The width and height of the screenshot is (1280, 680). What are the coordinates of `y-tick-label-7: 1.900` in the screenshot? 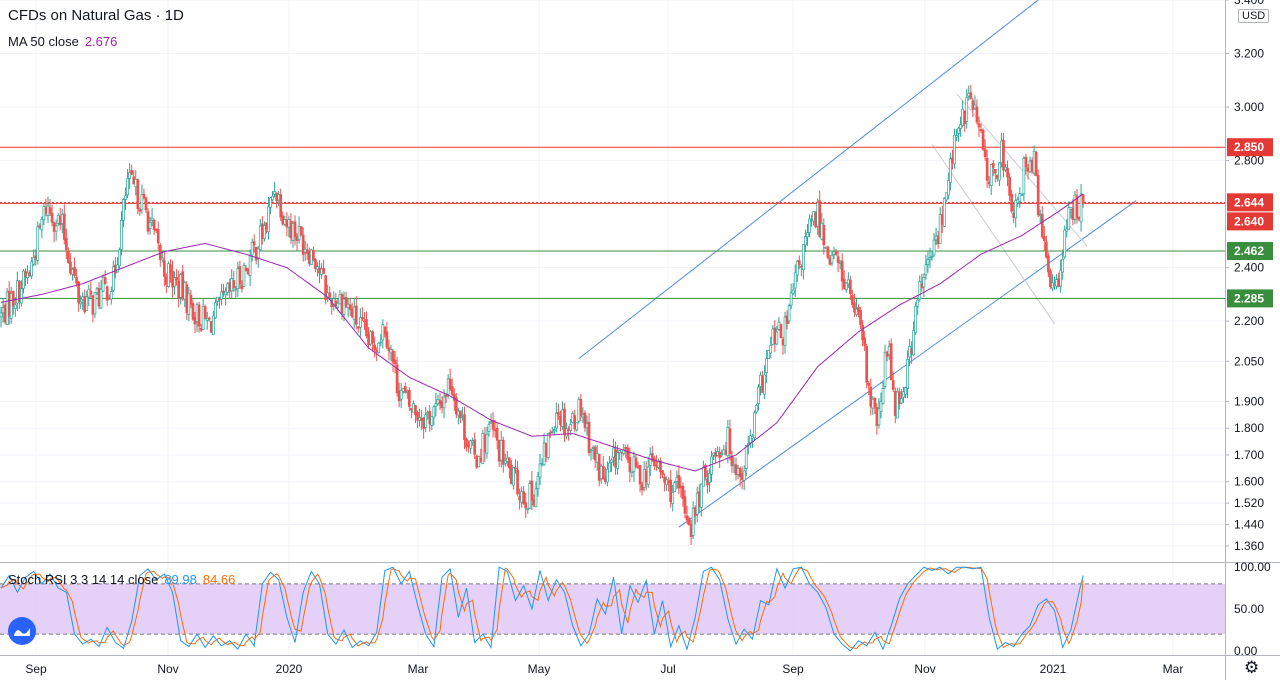 It's located at (1249, 401).